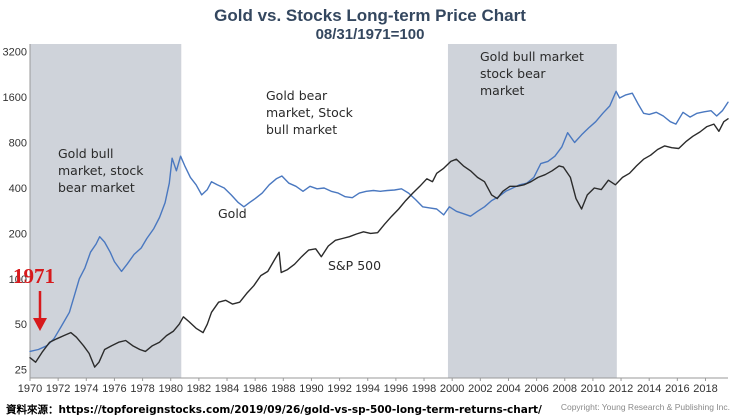  What do you see at coordinates (705, 389) in the screenshot?
I see `x-tick-label: 2018` at bounding box center [705, 389].